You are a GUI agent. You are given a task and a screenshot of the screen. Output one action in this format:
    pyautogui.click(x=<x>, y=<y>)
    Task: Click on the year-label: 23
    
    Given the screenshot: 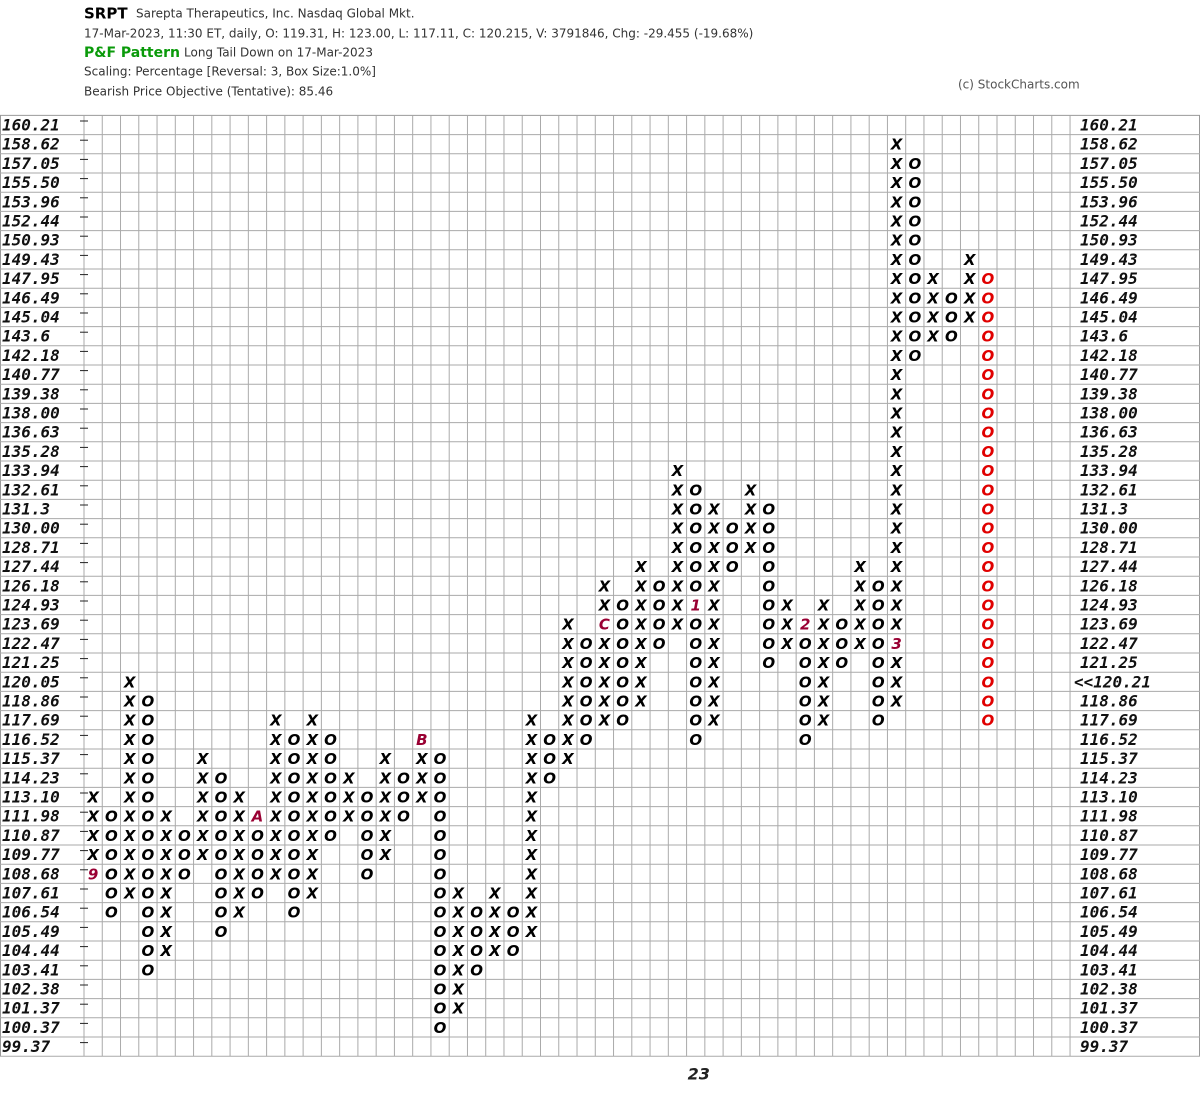 What is the action you would take?
    pyautogui.click(x=699, y=1074)
    